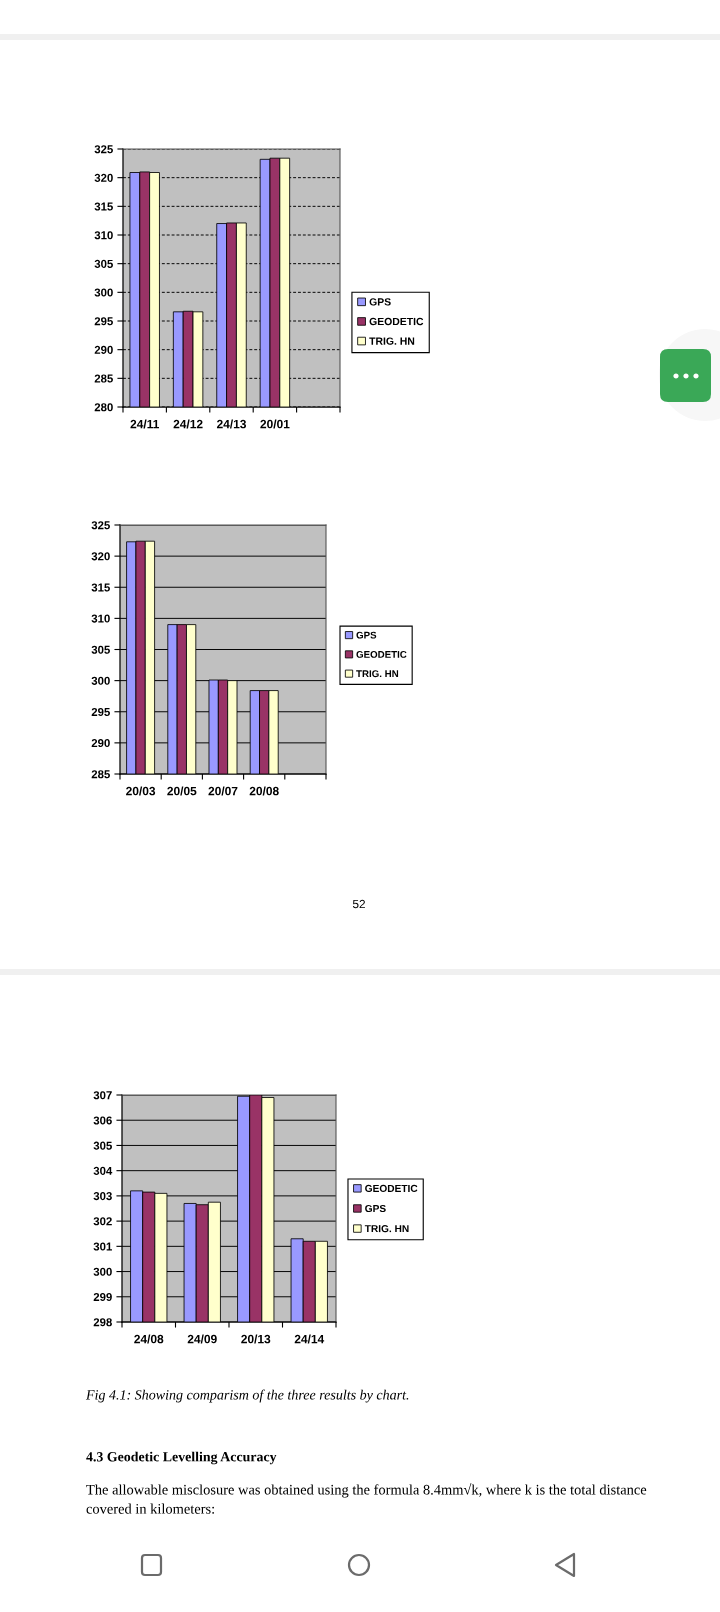 This screenshot has width=720, height=1612. What do you see at coordinates (102, 1221) in the screenshot?
I see `y-tick-label: 302` at bounding box center [102, 1221].